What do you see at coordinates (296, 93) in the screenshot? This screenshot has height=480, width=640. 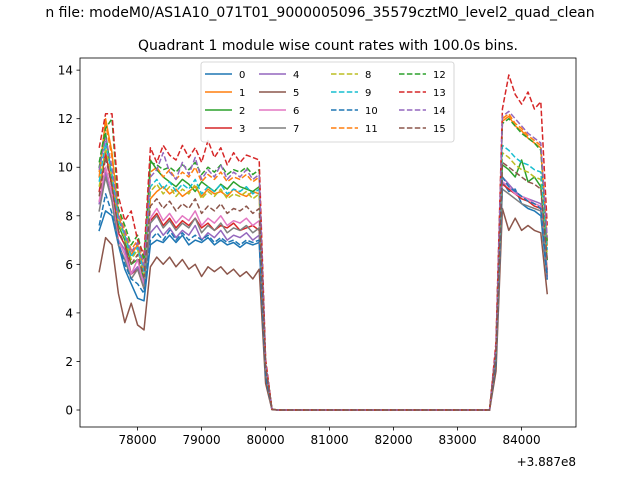 I see `legend-label: 5` at bounding box center [296, 93].